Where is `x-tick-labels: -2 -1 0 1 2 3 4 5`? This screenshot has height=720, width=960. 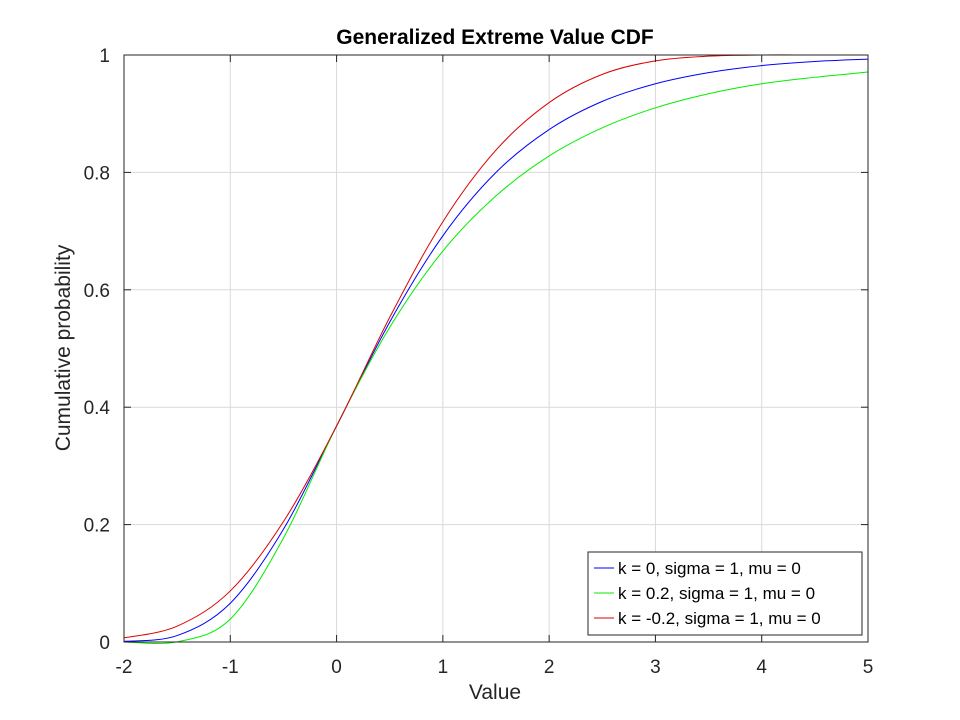 x-tick-labels: -2 -1 0 1 2 3 4 5 is located at coordinates (495, 667).